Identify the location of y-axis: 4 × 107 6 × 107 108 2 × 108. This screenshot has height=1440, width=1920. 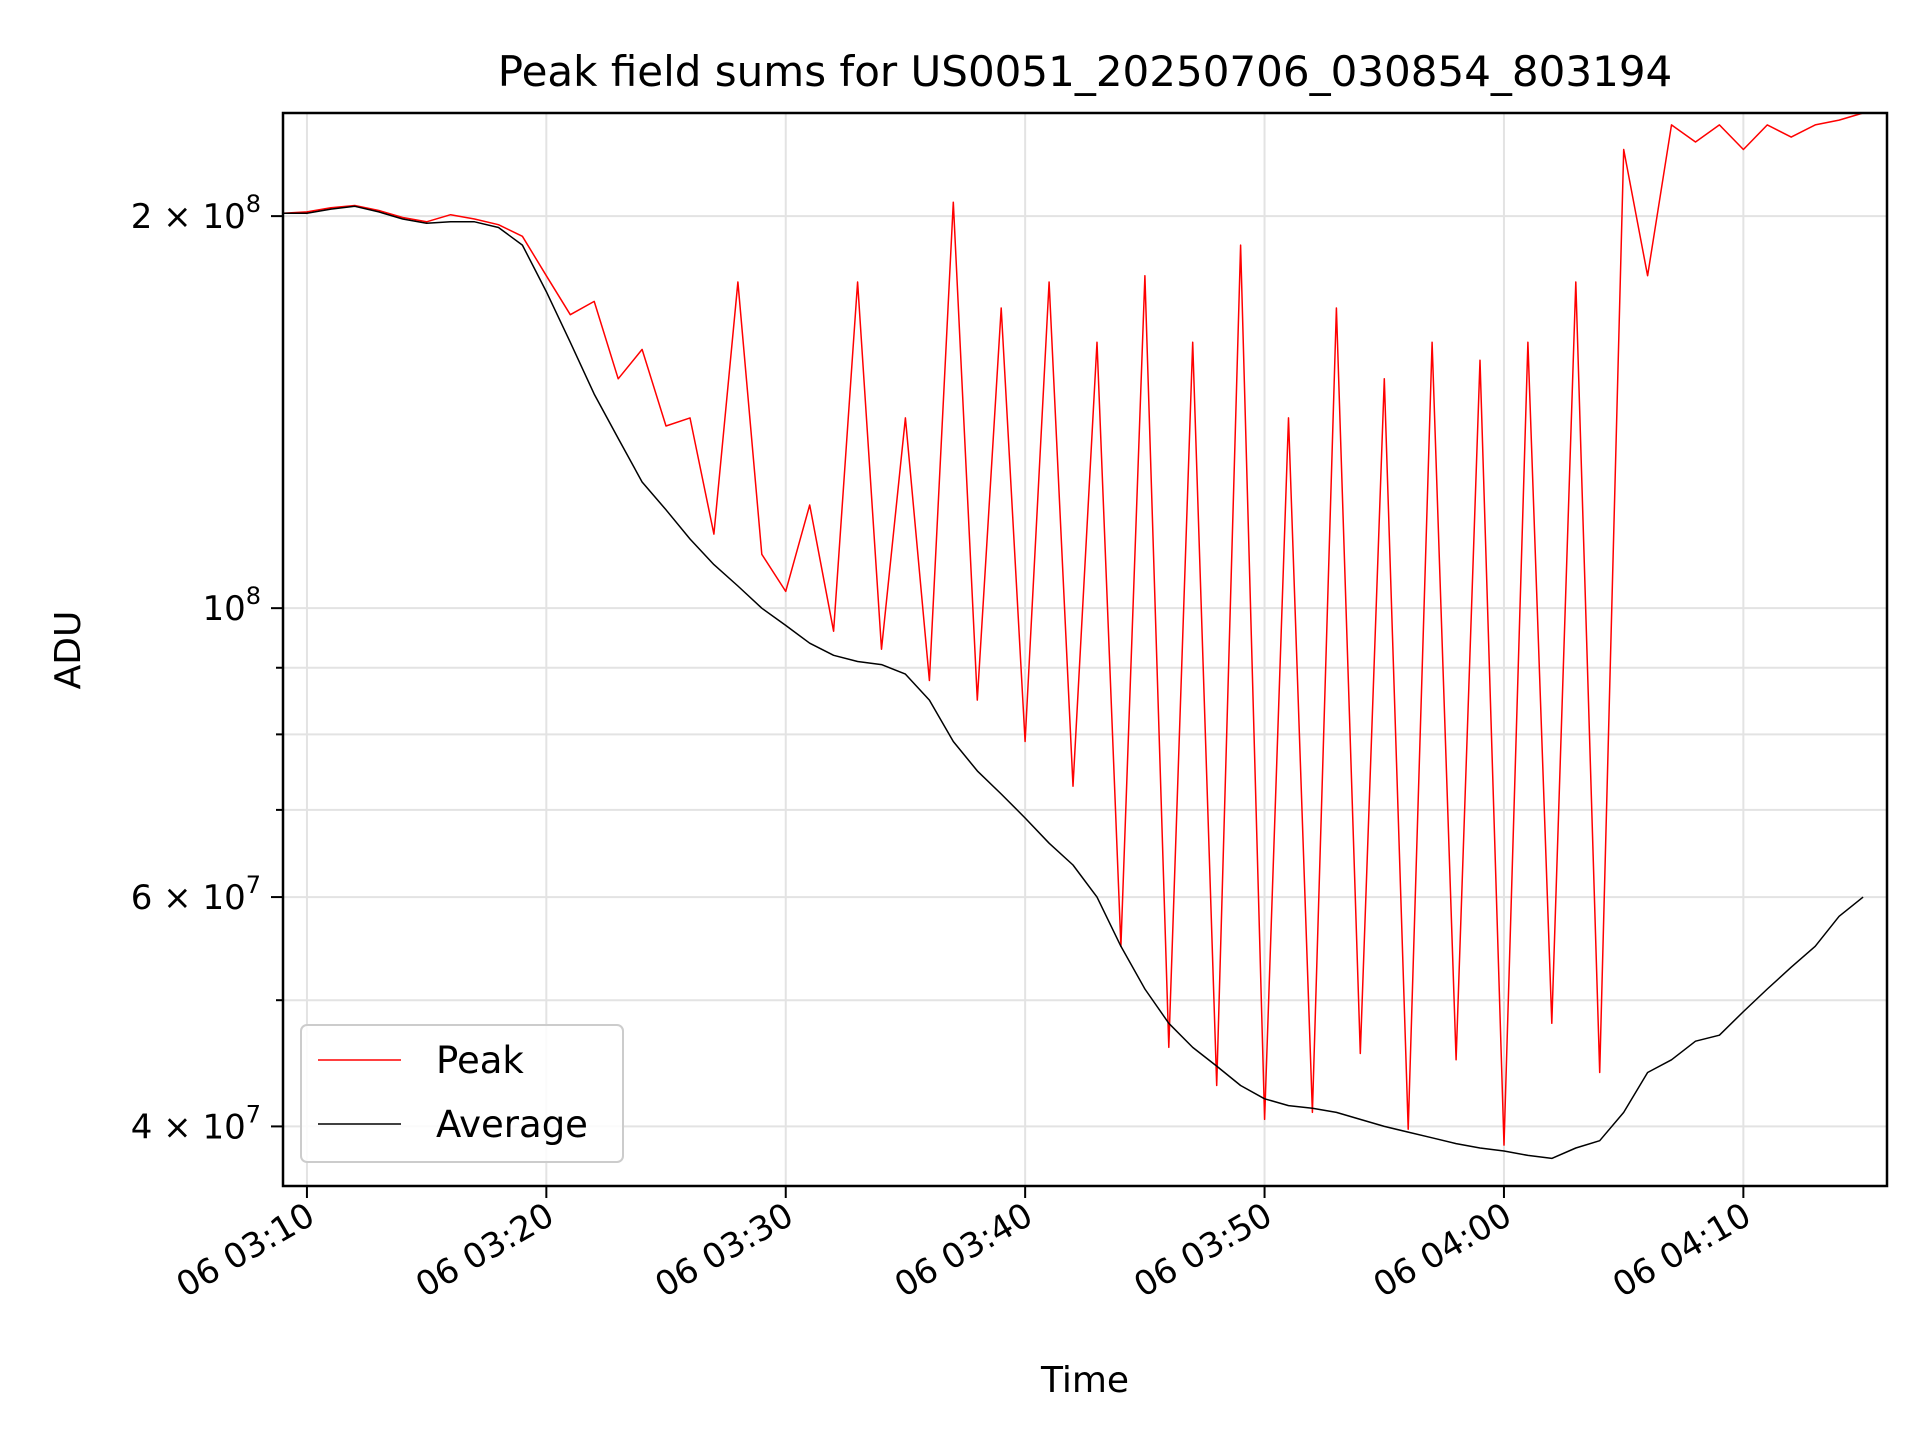
(207, 668).